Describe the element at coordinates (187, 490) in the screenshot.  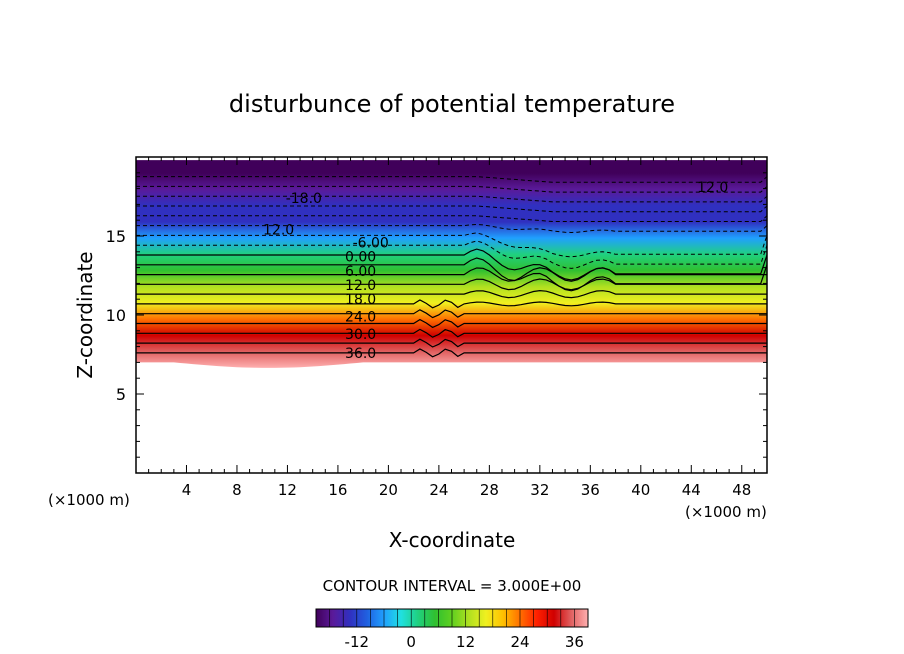
I see `x-tick-label: 4` at that location.